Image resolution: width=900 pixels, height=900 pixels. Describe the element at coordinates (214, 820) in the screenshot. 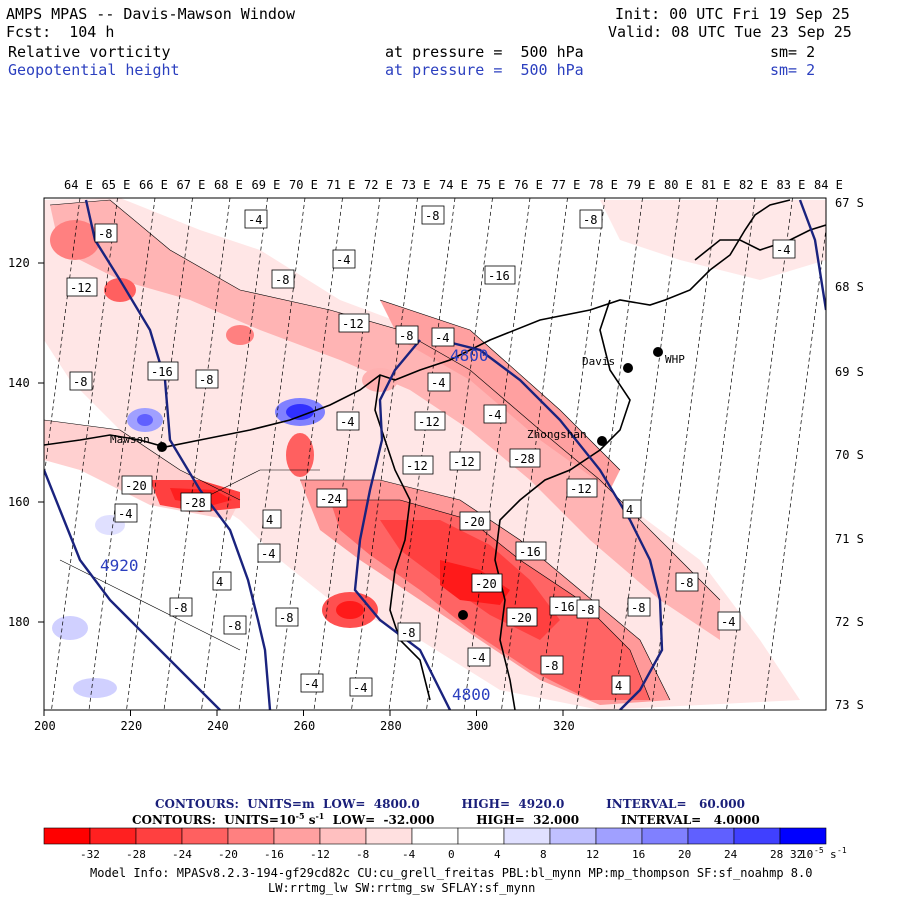

I see `contour-units-base: CONTOURS: UNITS=10` at that location.